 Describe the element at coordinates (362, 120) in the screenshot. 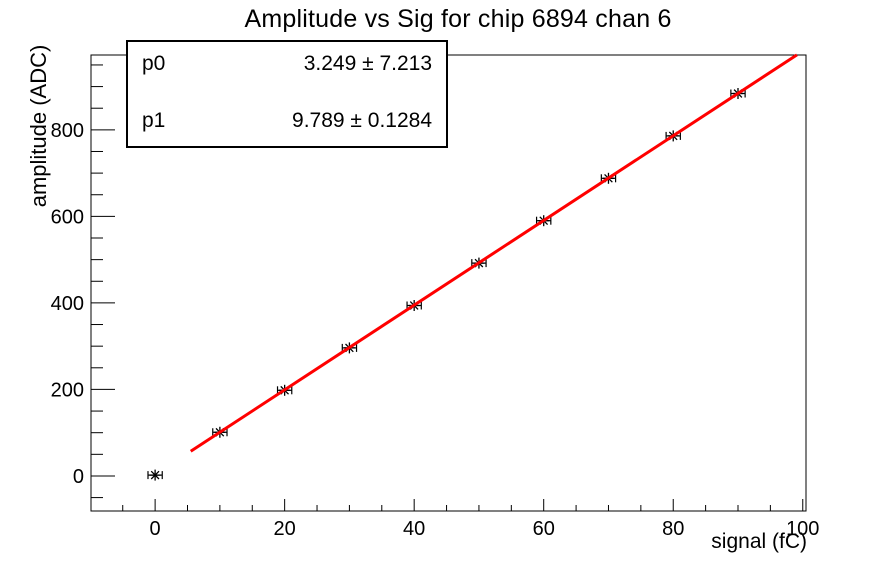

I see `stat-p1-value: 9.789 ± 0.1284` at that location.